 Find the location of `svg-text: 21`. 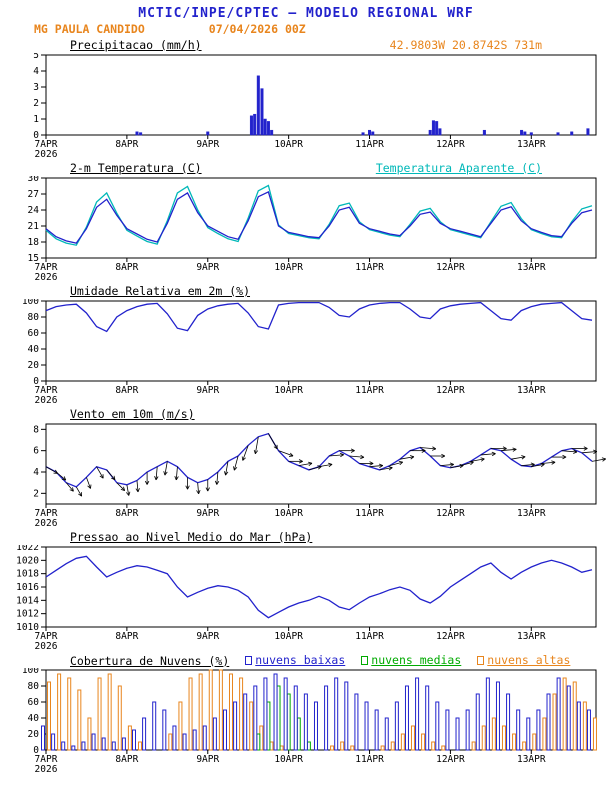

svg-text: 21 is located at coordinates (34, 226).